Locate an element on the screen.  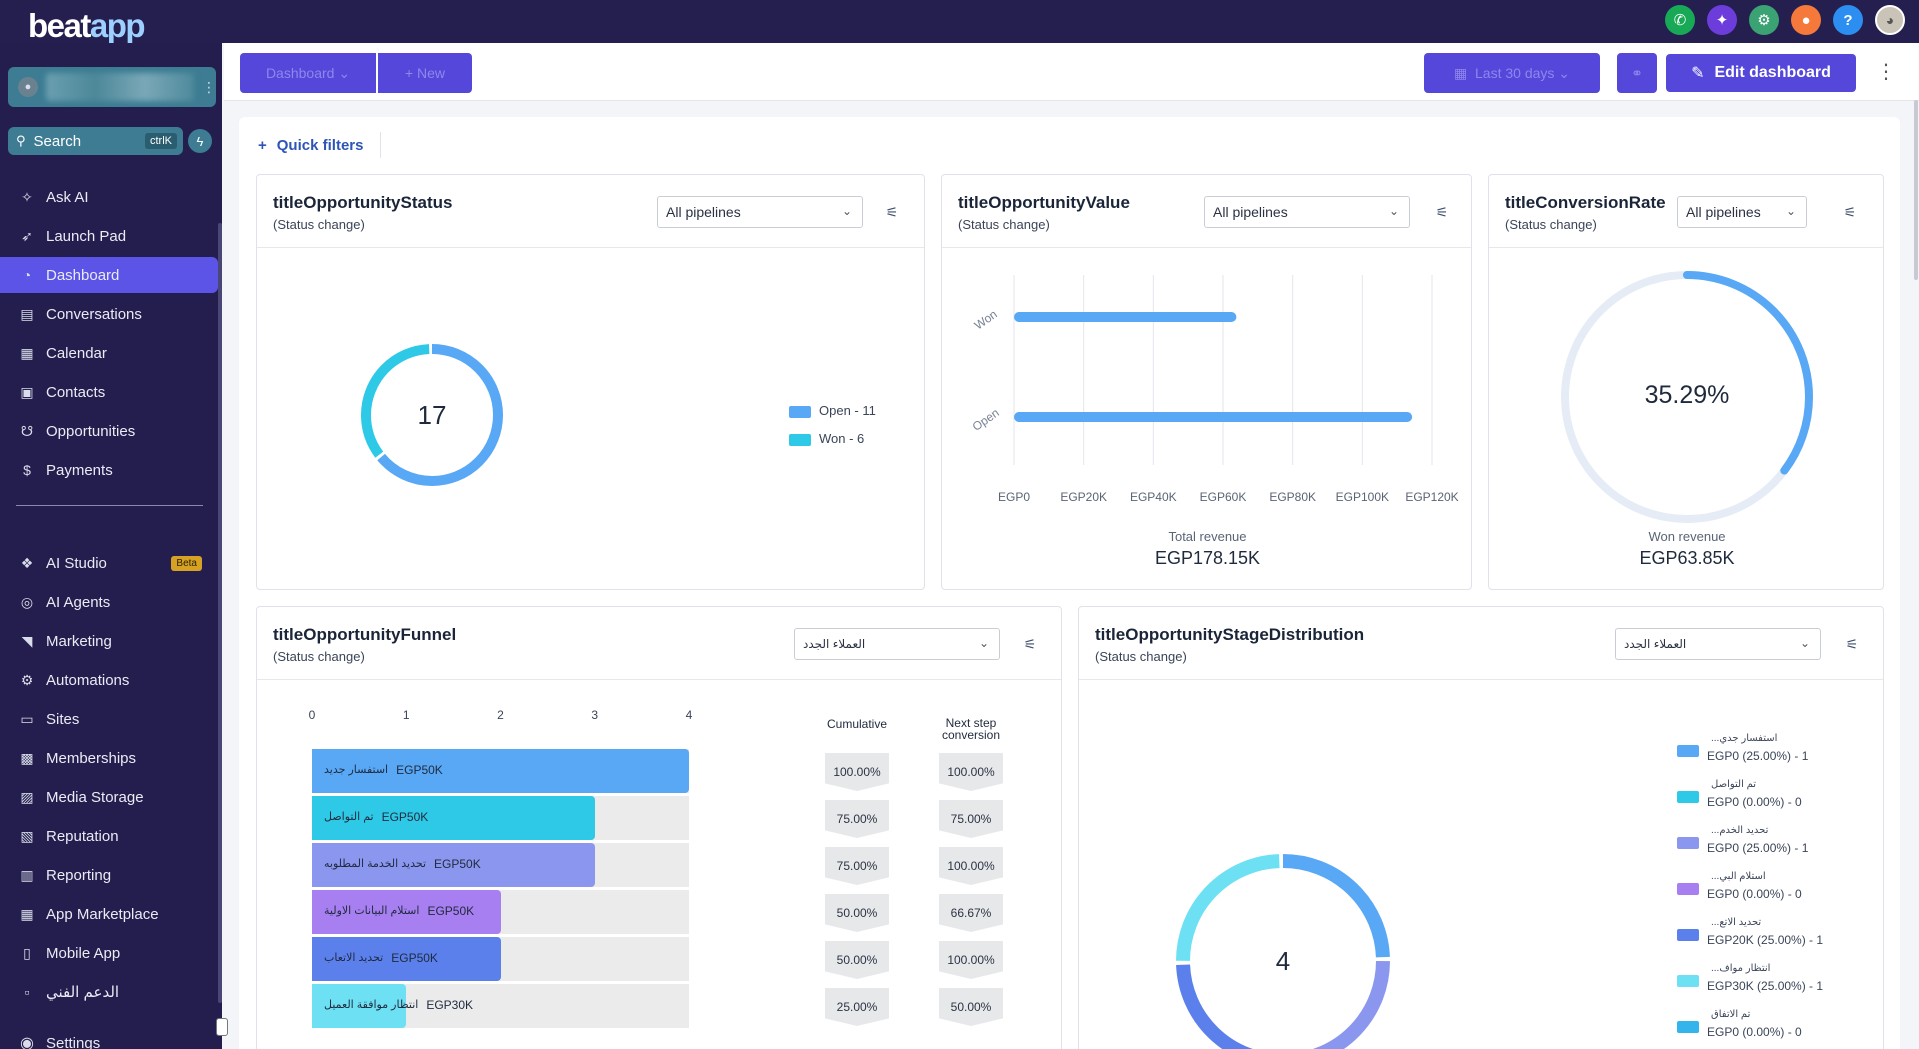
megaphone-icon: ◥ is located at coordinates (27, 640).